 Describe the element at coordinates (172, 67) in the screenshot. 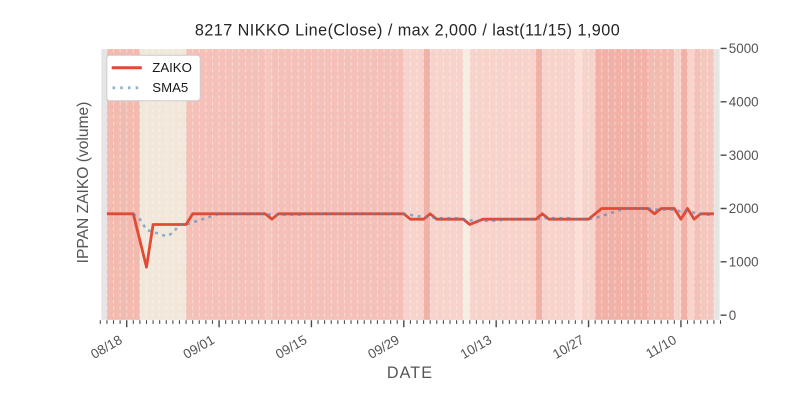

I see `svg-text: ZAIKO` at that location.